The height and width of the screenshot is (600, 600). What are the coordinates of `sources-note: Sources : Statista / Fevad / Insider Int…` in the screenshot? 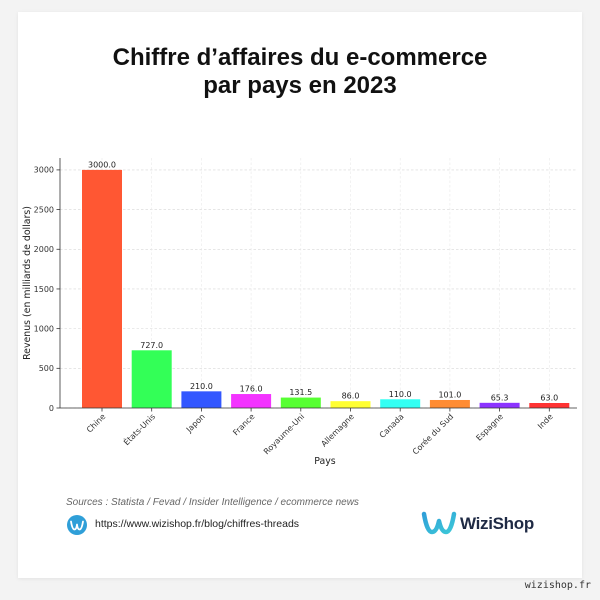 It's located at (212, 502).